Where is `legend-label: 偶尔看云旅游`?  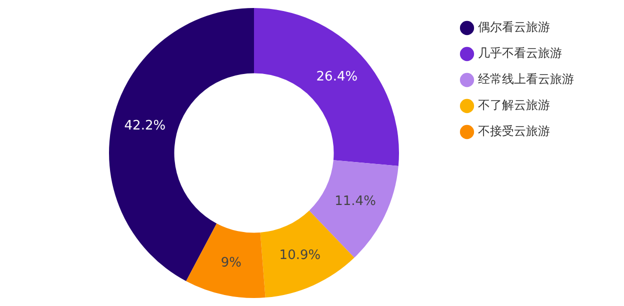
legend-label: 偶尔看云旅游 is located at coordinates (514, 27).